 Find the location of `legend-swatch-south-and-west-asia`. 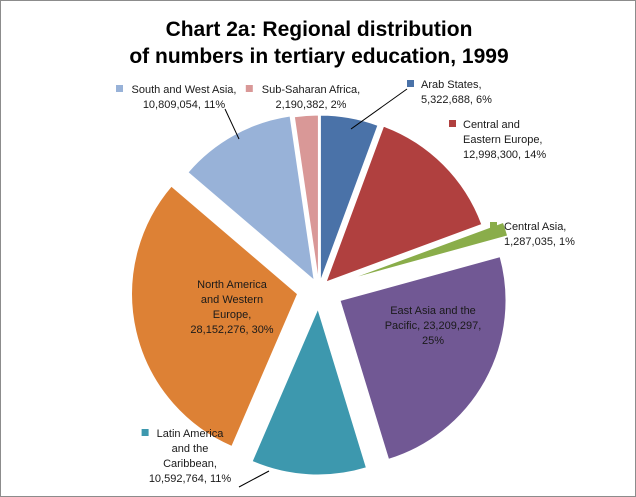

legend-swatch-south-and-west-asia is located at coordinates (119, 88).